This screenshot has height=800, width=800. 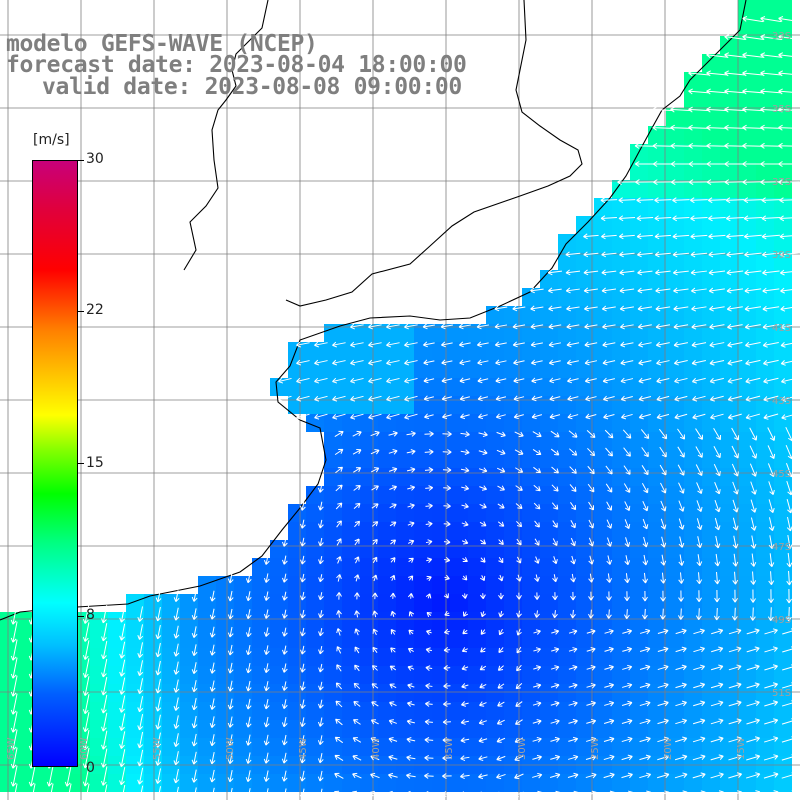 I want to click on longitude-label: 15W, so click(x=741, y=748).